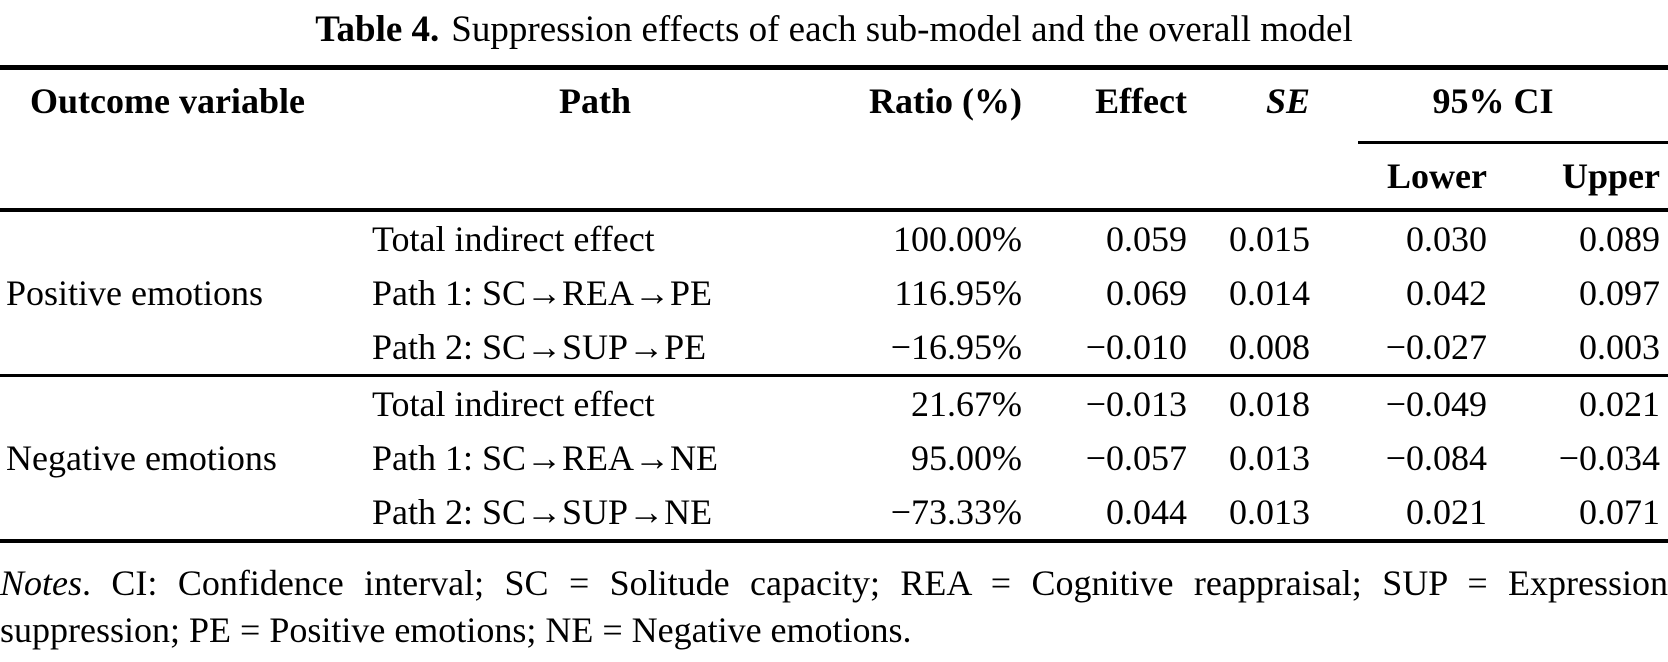 The width and height of the screenshot is (1668, 662). I want to click on cell-ratio: −16.95%, so click(956, 347).